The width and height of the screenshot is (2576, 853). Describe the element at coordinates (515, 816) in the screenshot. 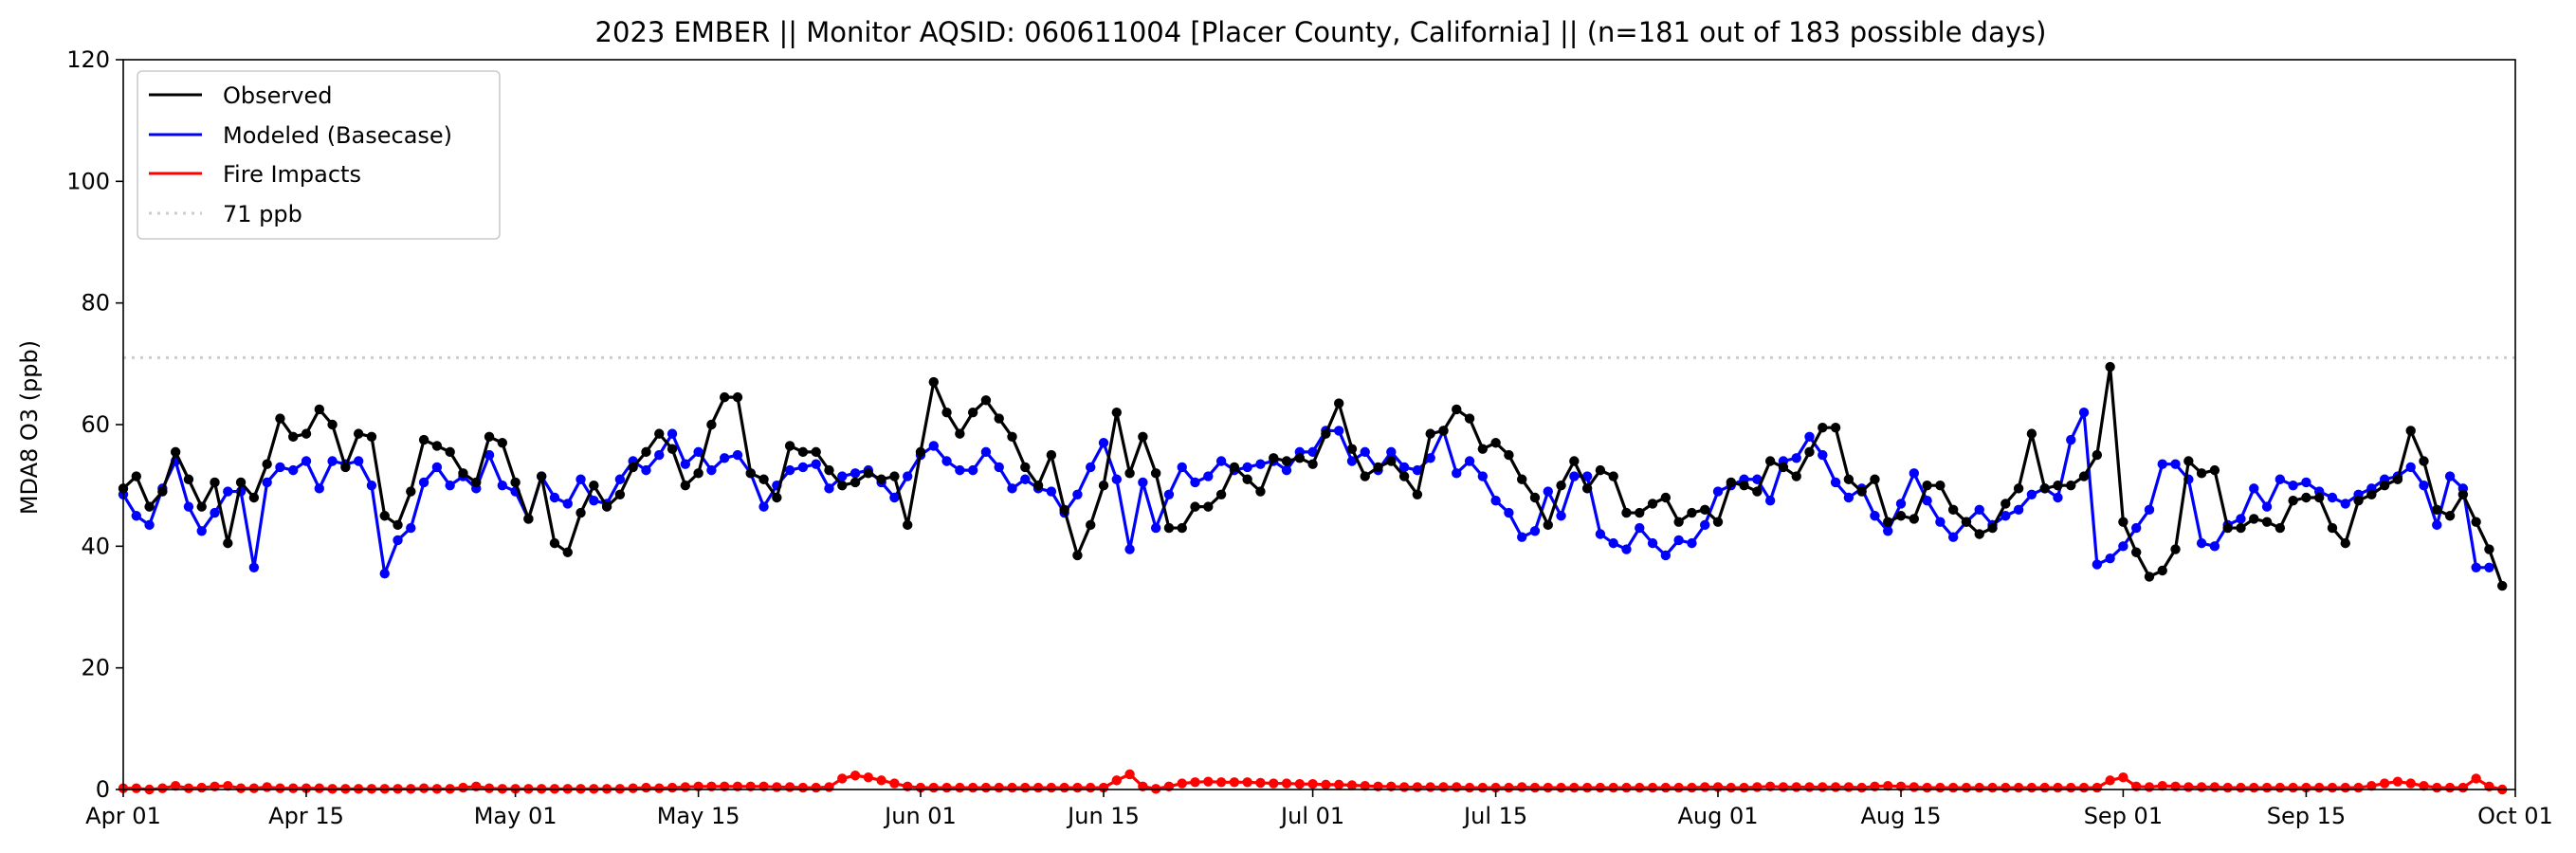

I see `x-tick-label: May 01` at that location.